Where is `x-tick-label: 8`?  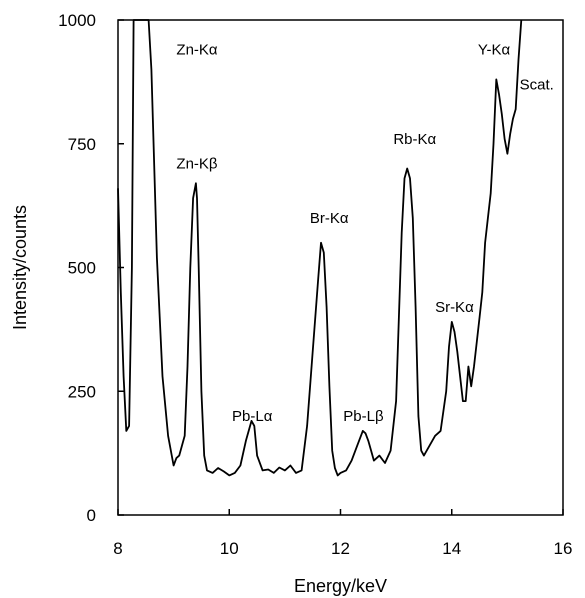 x-tick-label: 8 is located at coordinates (117, 548).